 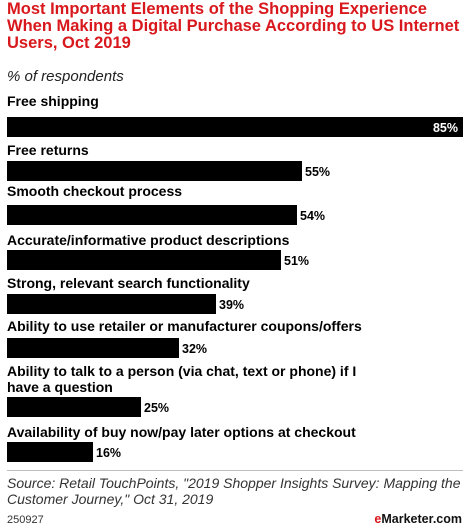 I want to click on publisher-brand-e: e, so click(x=378, y=519).